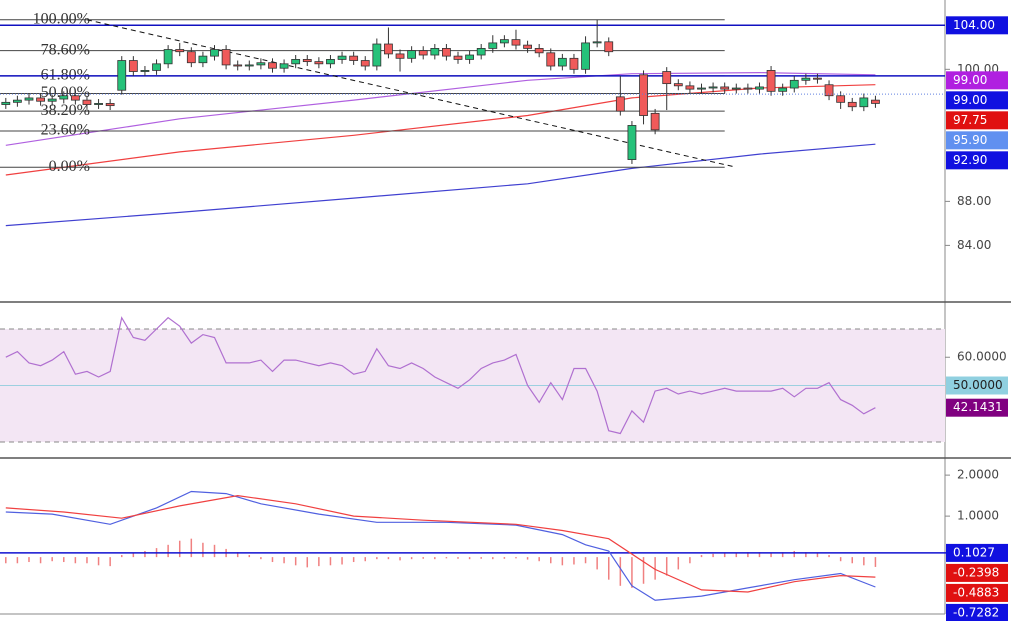 The height and width of the screenshot is (621, 1011). I want to click on moving-average, so click(440, 185).